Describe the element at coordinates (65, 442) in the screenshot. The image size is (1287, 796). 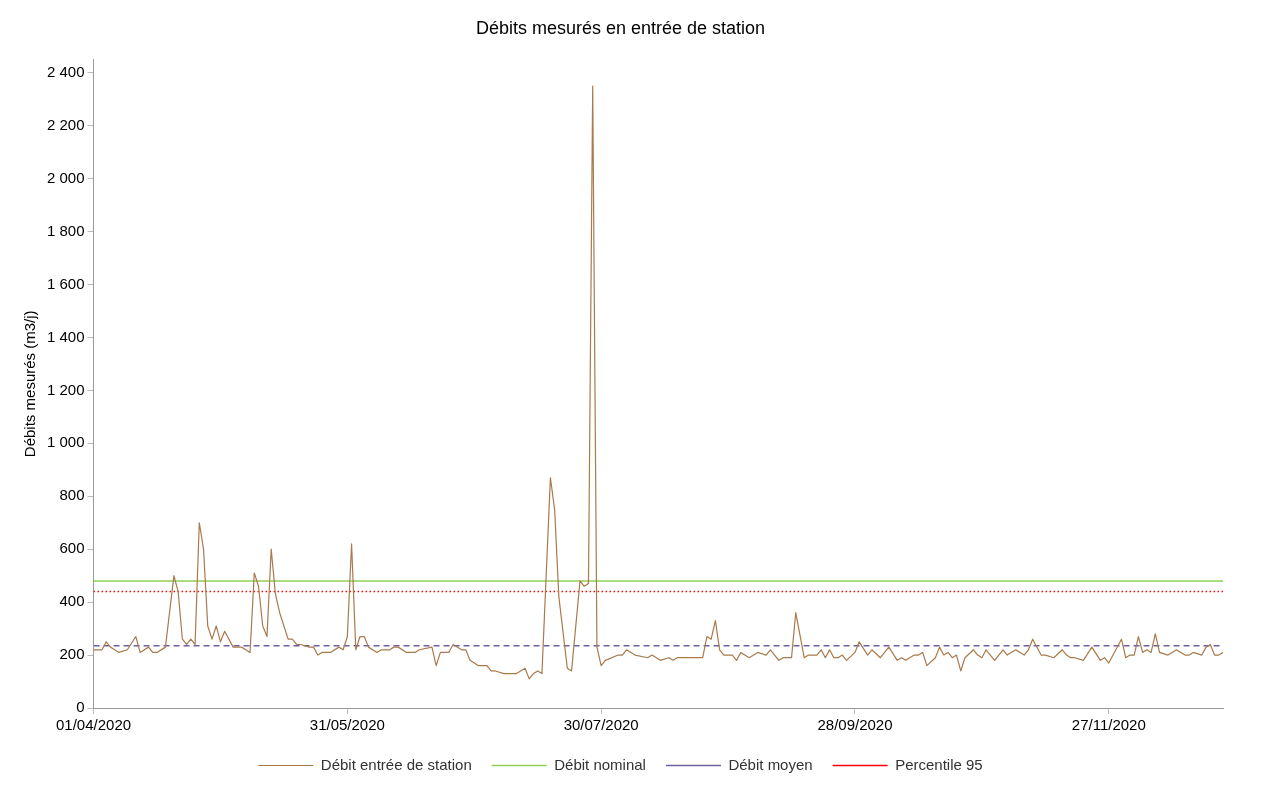
I see `y-tick-label: 1 000` at that location.